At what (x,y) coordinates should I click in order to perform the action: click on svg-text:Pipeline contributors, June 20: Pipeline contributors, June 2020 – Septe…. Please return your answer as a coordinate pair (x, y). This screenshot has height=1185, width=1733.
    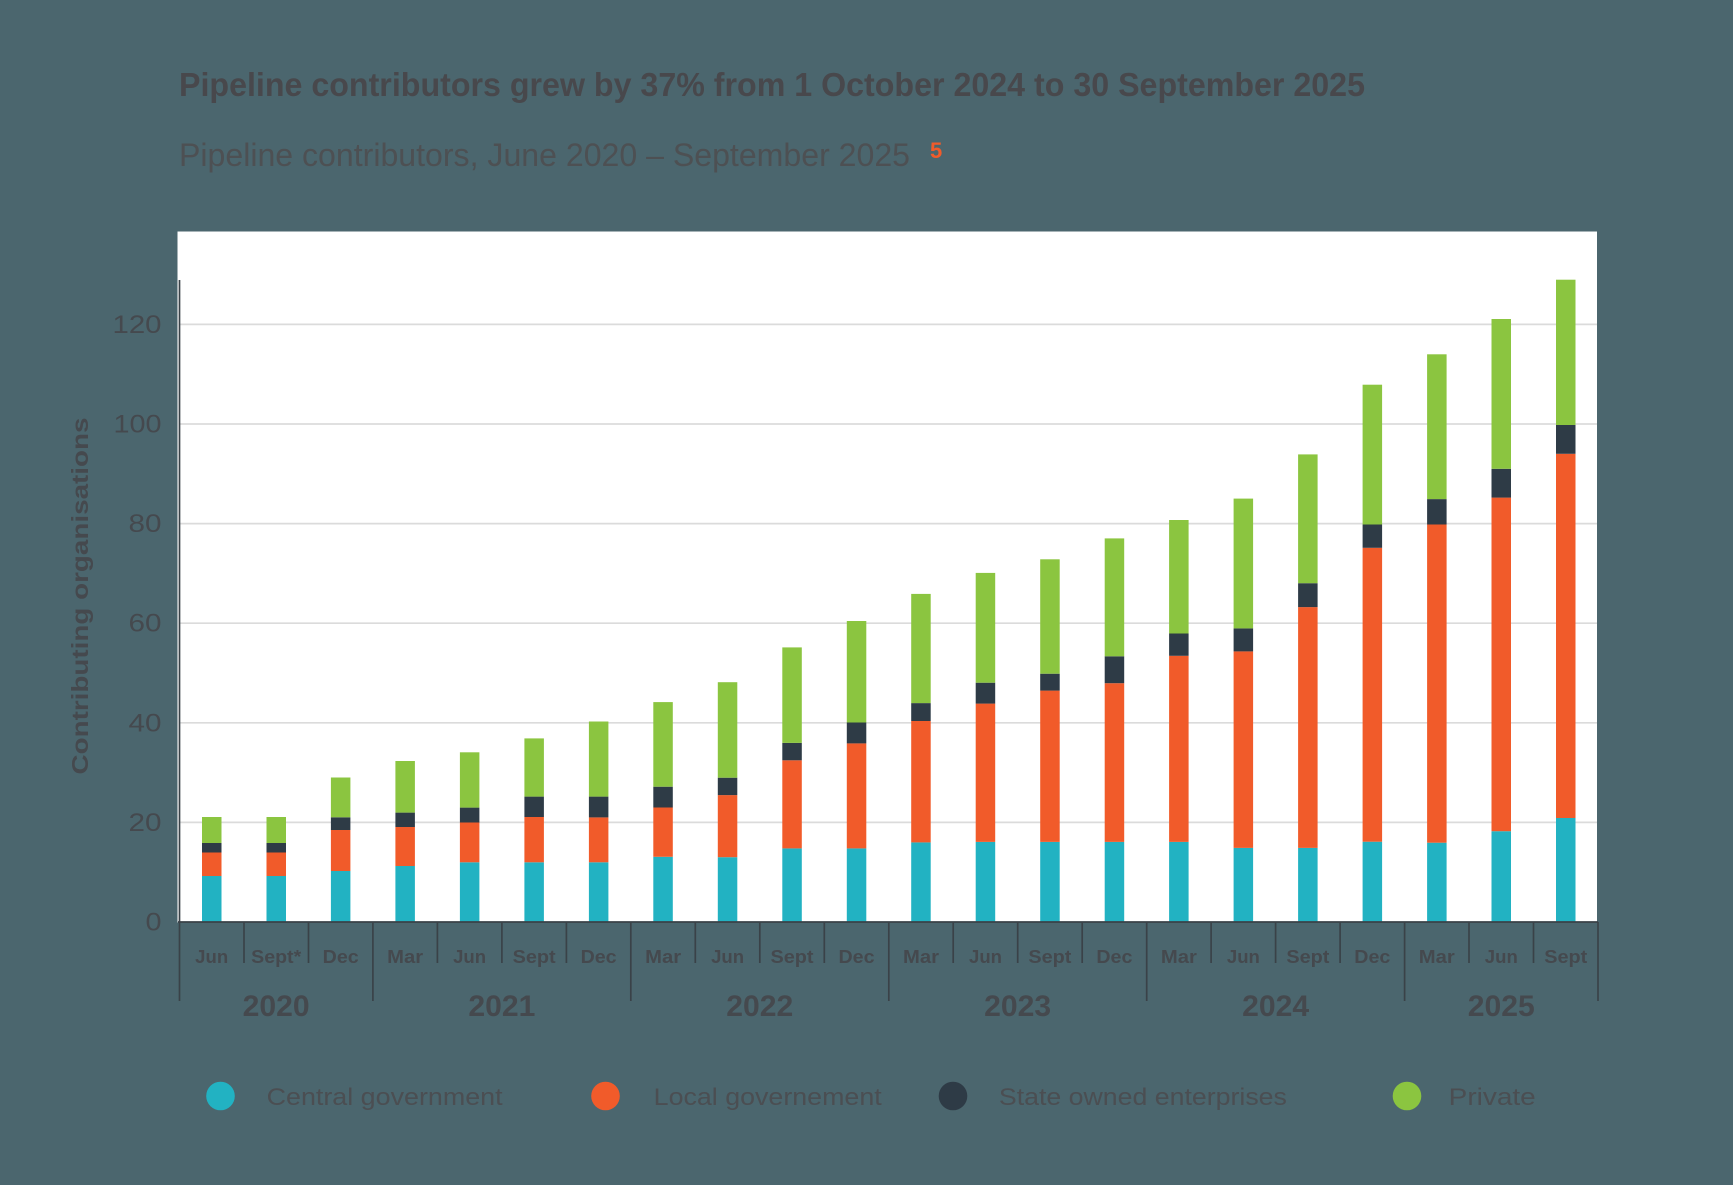
    Looking at the image, I should click on (544, 155).